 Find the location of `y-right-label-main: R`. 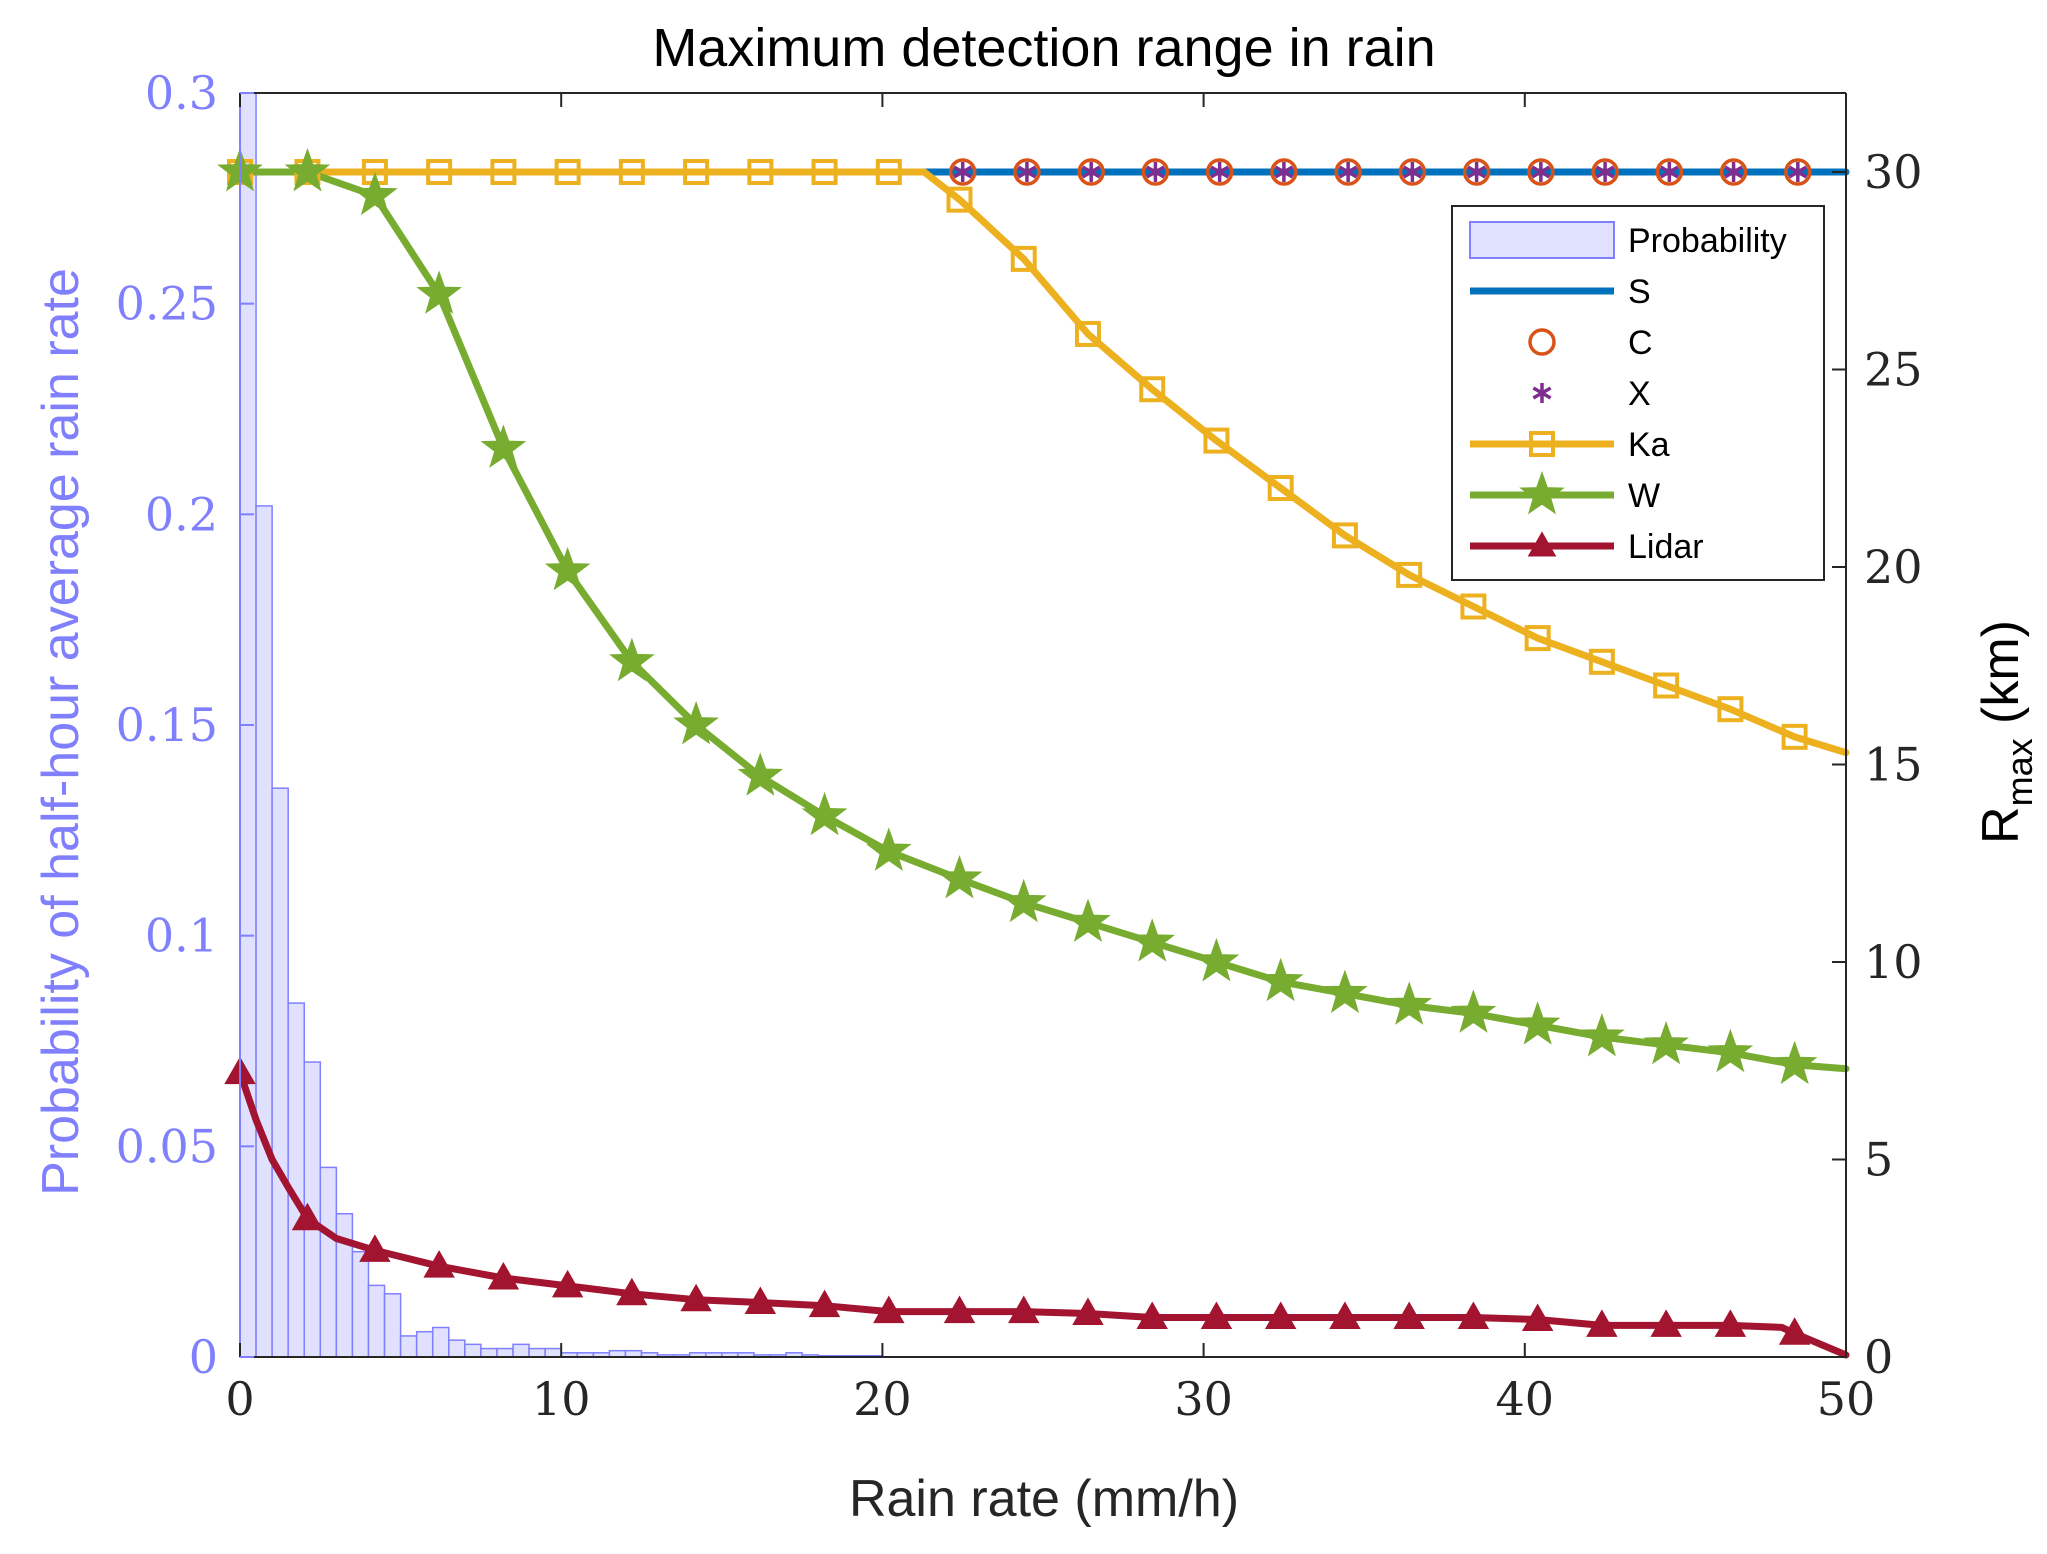

y-right-label-main: R is located at coordinates (2001, 825).